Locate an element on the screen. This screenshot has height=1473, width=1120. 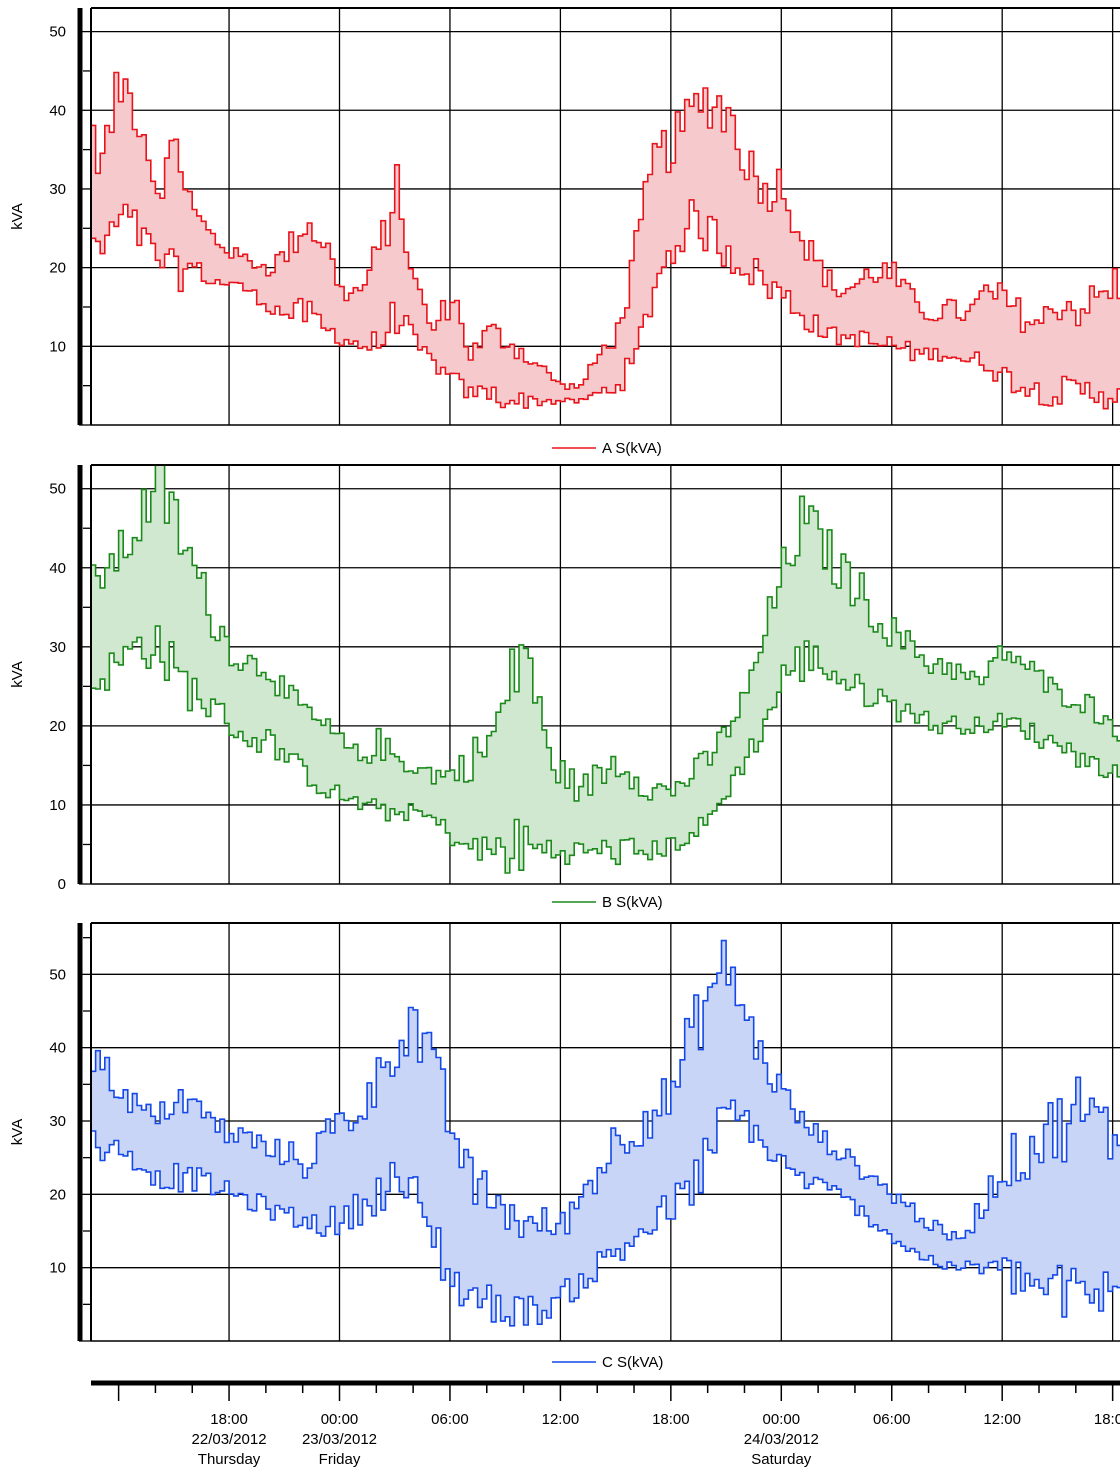
x-tick-label: 22/03/2012 is located at coordinates (229, 1439).